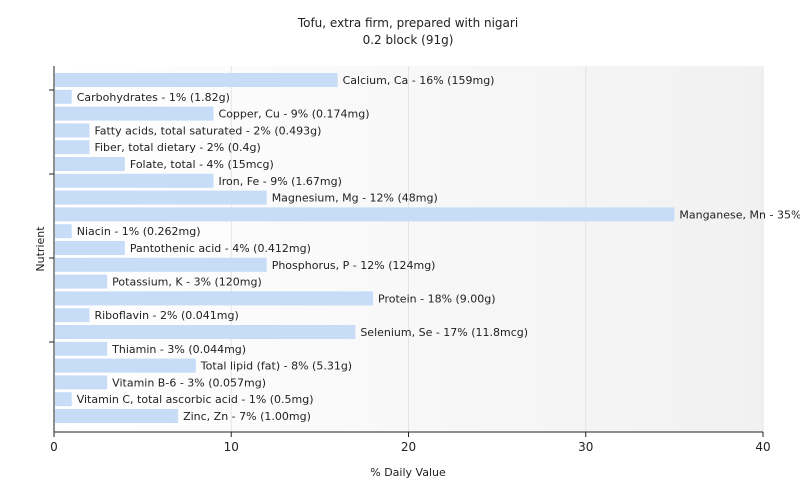 This screenshot has height=500, width=800. I want to click on bar-magnesium-mg, so click(161, 197).